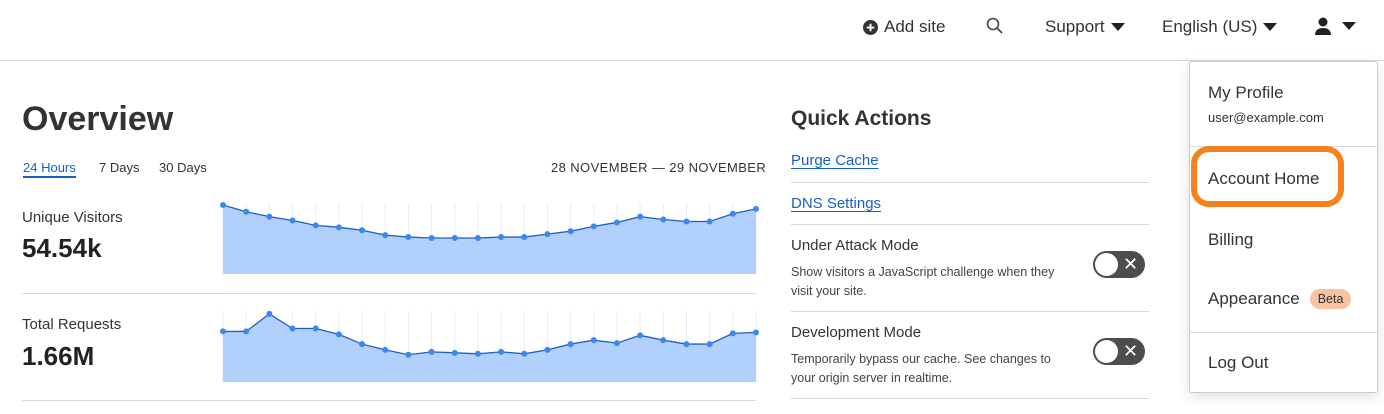 Image resolution: width=1384 pixels, height=414 pixels. I want to click on quick-actions-title: Quick Actions, so click(861, 118).